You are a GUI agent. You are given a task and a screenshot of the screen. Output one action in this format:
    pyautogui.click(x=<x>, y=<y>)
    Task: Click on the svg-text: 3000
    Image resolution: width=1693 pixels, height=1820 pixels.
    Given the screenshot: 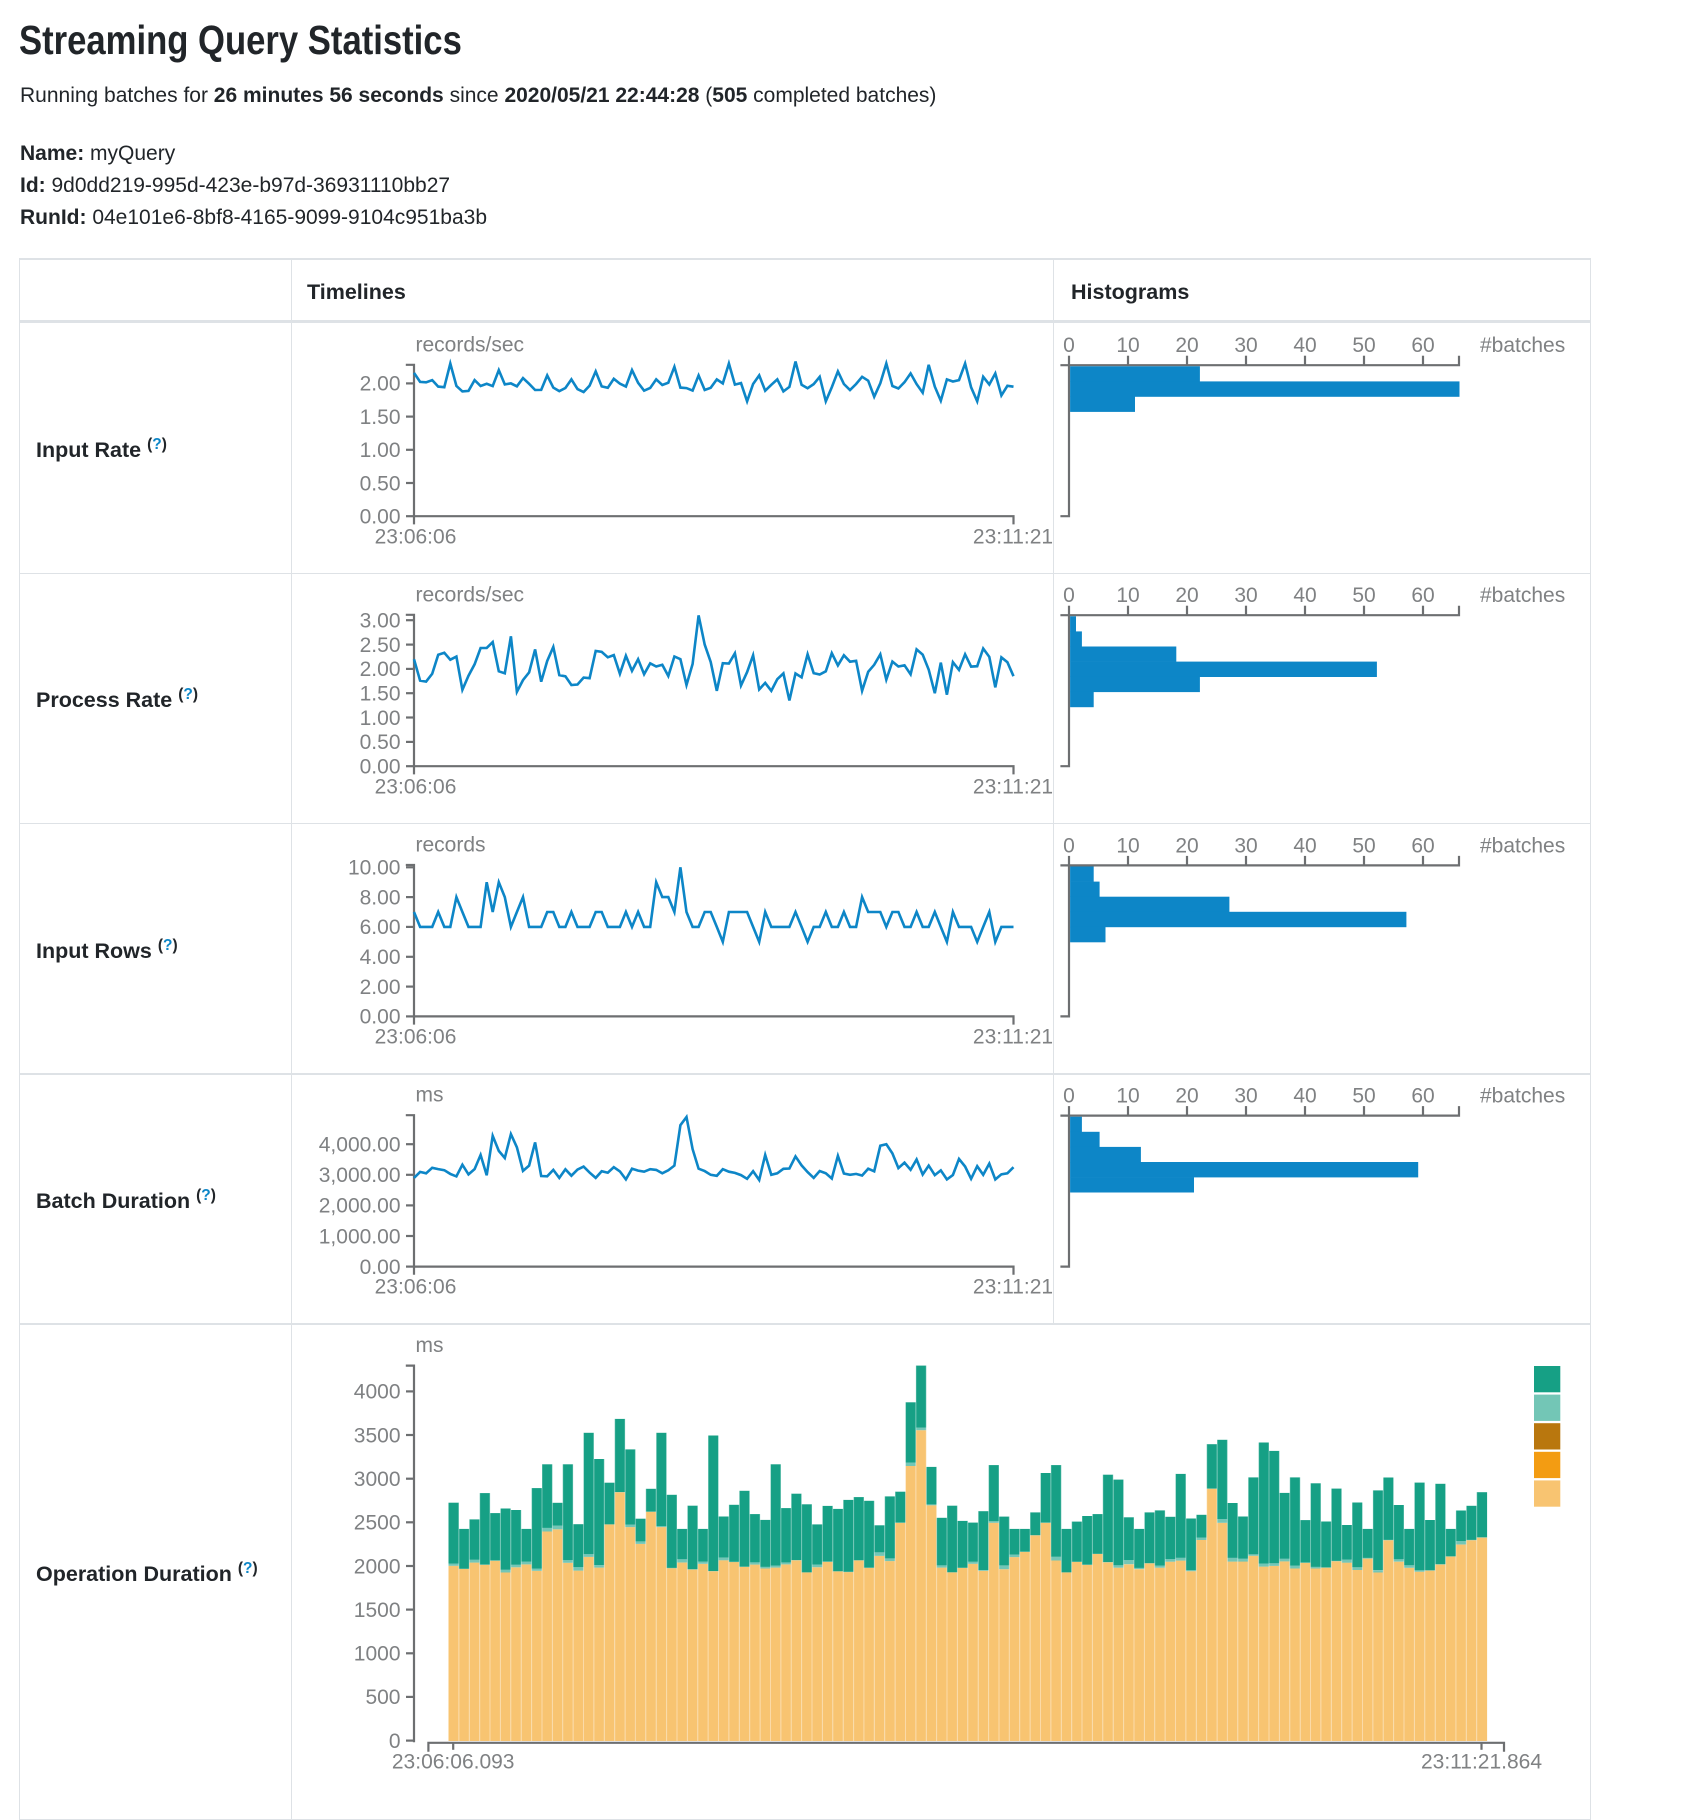 What is the action you would take?
    pyautogui.click(x=377, y=1479)
    